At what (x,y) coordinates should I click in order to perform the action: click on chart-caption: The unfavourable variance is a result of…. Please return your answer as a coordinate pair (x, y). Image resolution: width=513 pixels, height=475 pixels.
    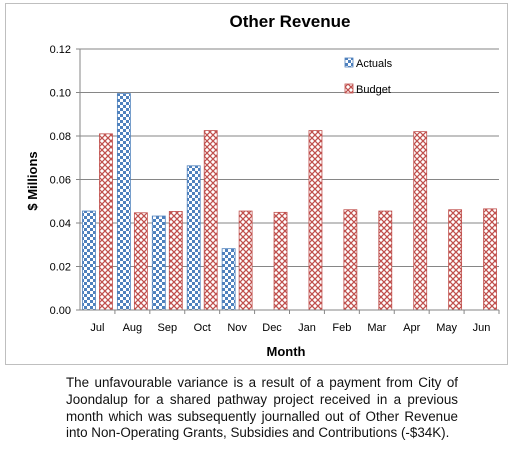
    Looking at the image, I should click on (262, 408).